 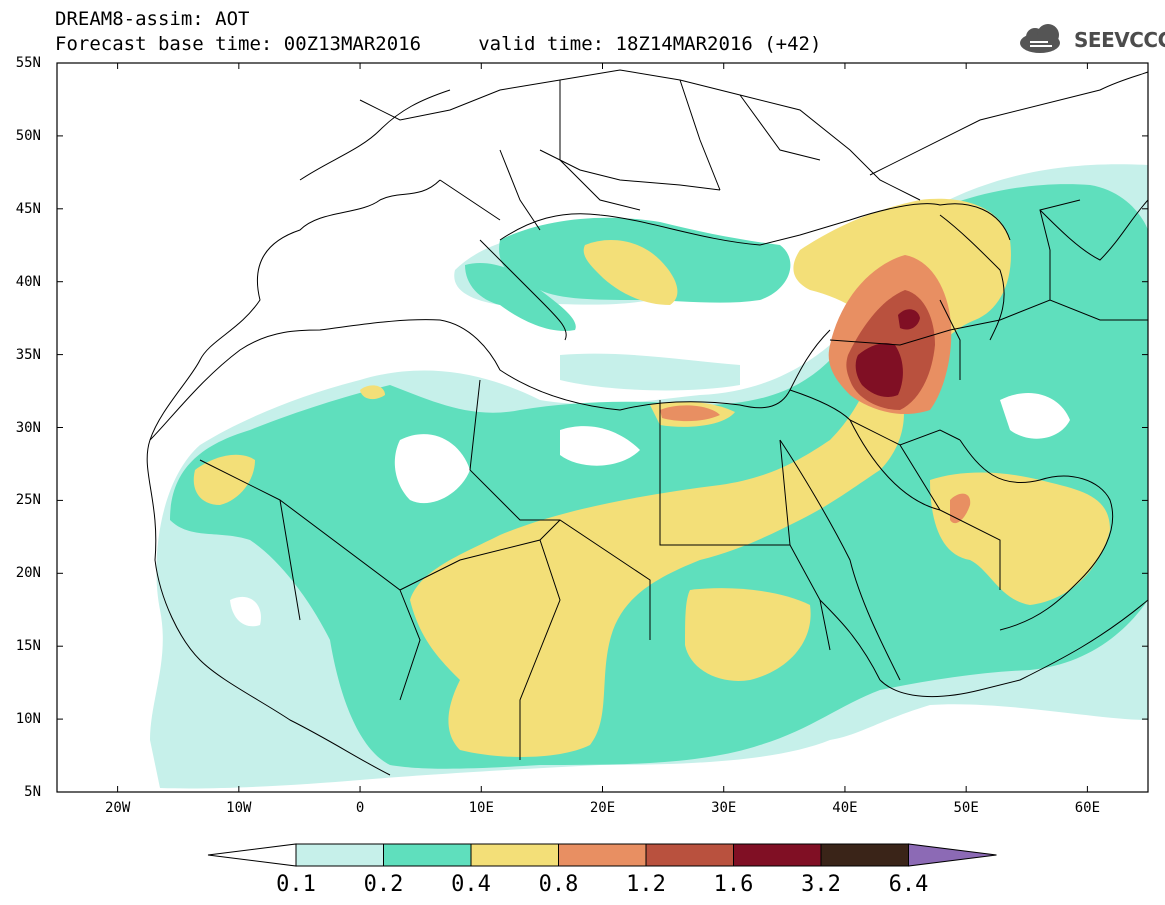 What do you see at coordinates (471, 884) in the screenshot?
I see `colorbar-label: 0.4` at bounding box center [471, 884].